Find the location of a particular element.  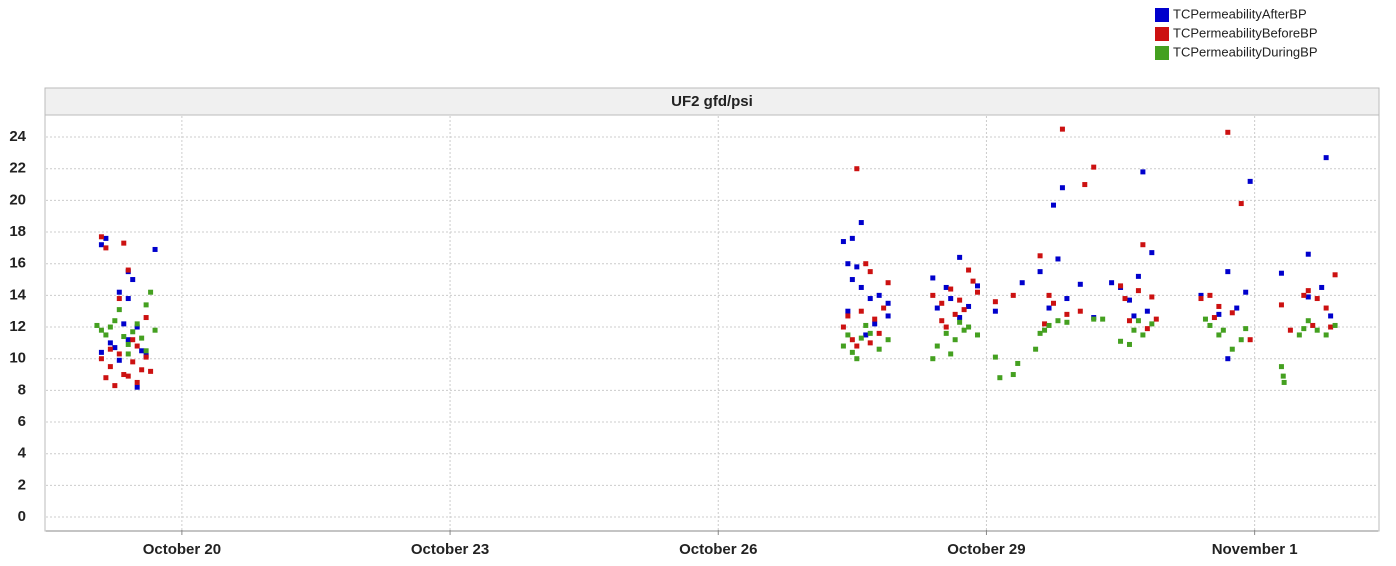

y-tick-label: 18 is located at coordinates (17, 231).